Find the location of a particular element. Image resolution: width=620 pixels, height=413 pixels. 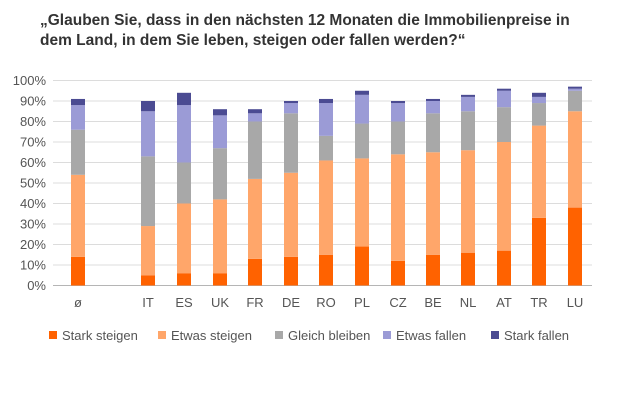

x-axis-category-labels: ø IT ES UK FR DE RO PL CZ BE NL AT TR LU is located at coordinates (328, 302).